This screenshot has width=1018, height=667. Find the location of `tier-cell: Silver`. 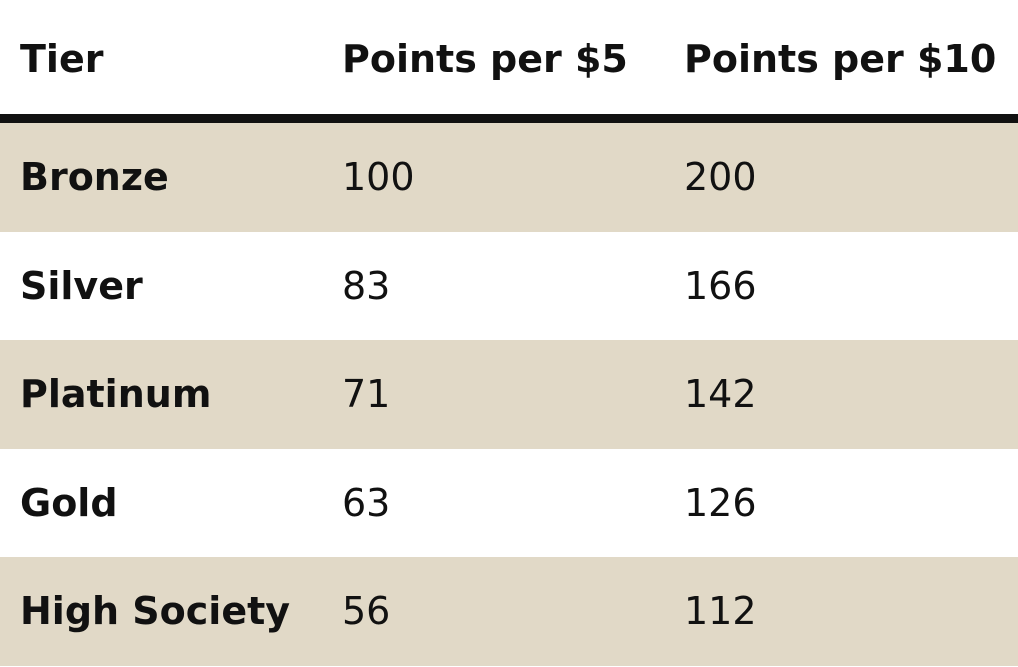

tier-cell: Silver is located at coordinates (81, 285).